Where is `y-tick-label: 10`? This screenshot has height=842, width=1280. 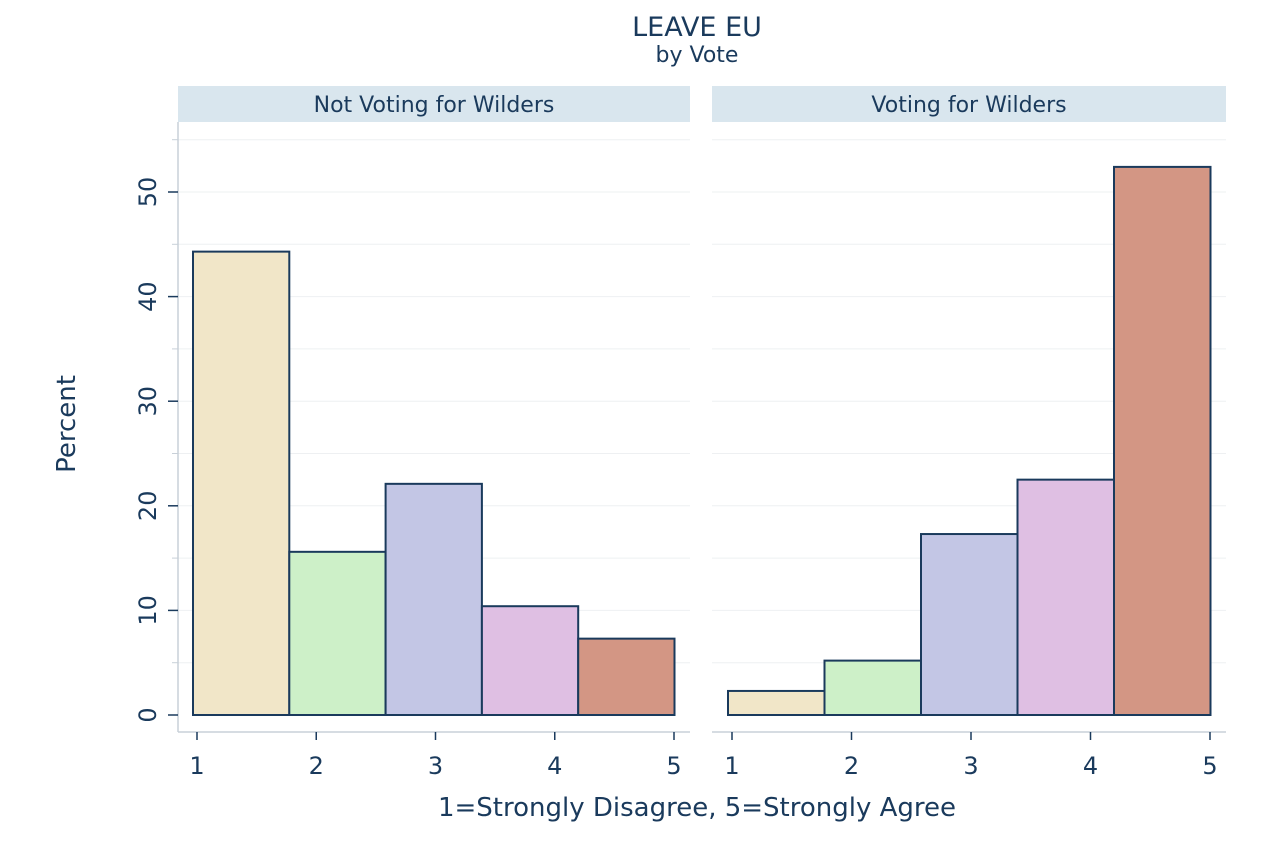 y-tick-label: 10 is located at coordinates (148, 610).